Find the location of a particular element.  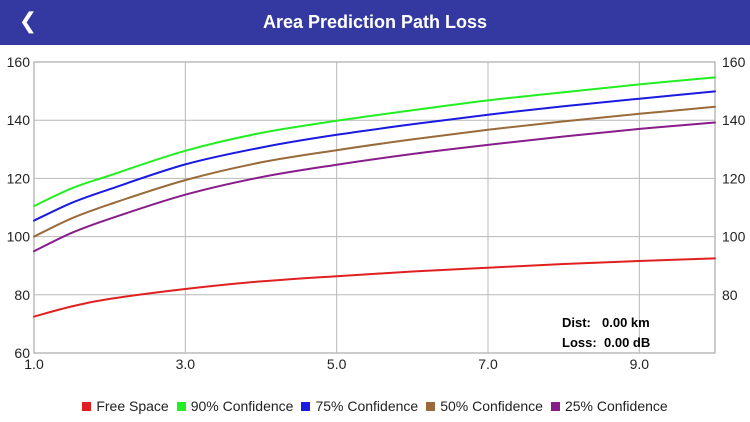

back-button: ❮ is located at coordinates (28, 22).